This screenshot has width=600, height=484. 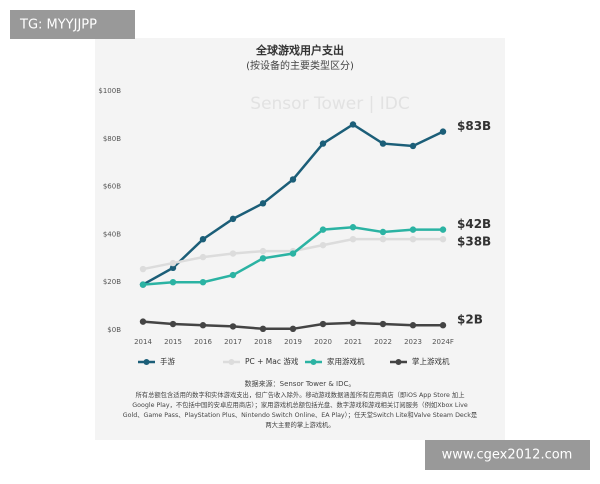 What do you see at coordinates (443, 342) in the screenshot?
I see `x-tick-label: 2024F` at bounding box center [443, 342].